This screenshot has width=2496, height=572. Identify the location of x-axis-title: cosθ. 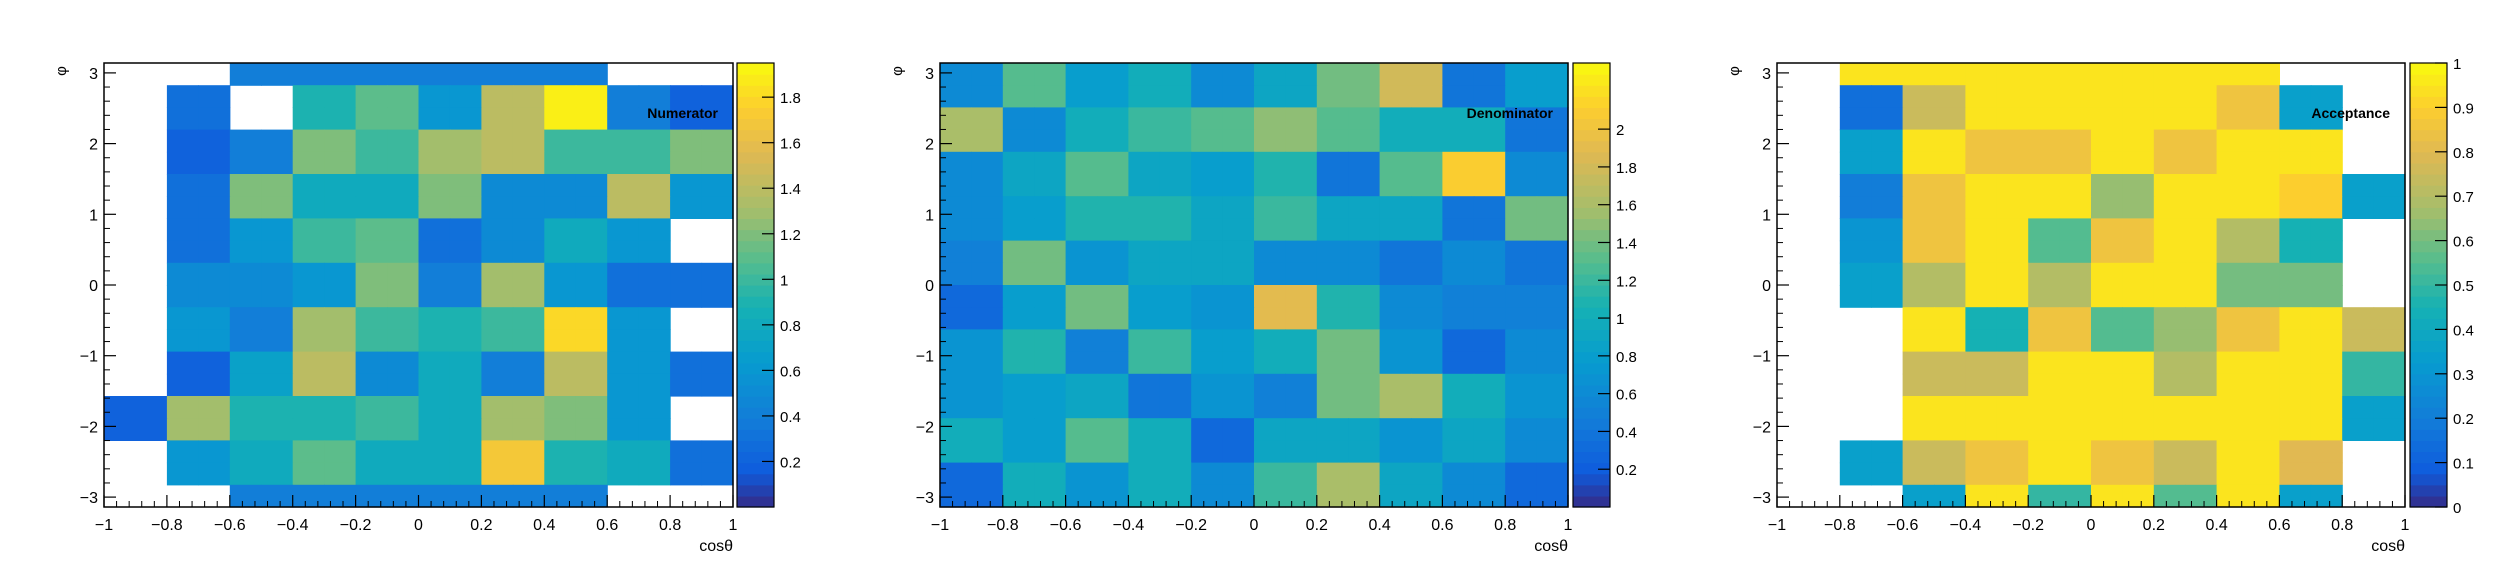
(1551, 546).